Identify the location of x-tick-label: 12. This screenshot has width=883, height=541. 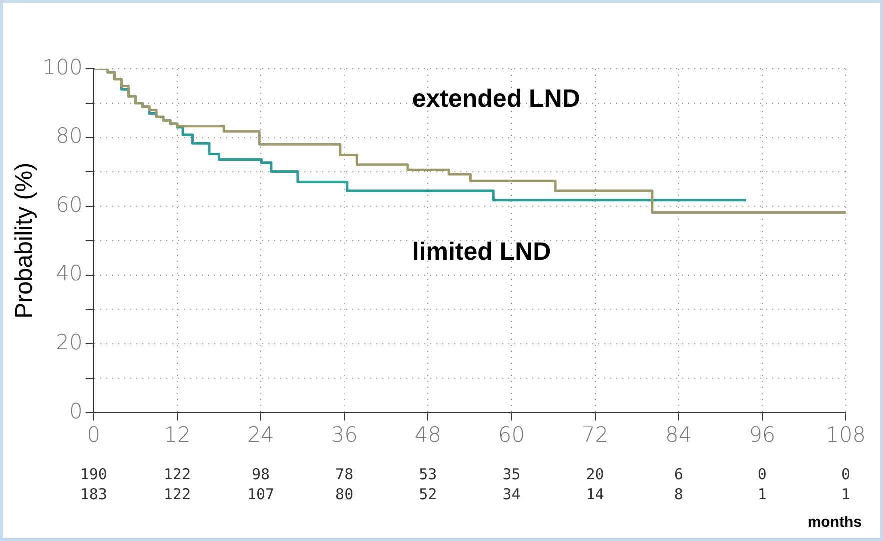
(177, 434).